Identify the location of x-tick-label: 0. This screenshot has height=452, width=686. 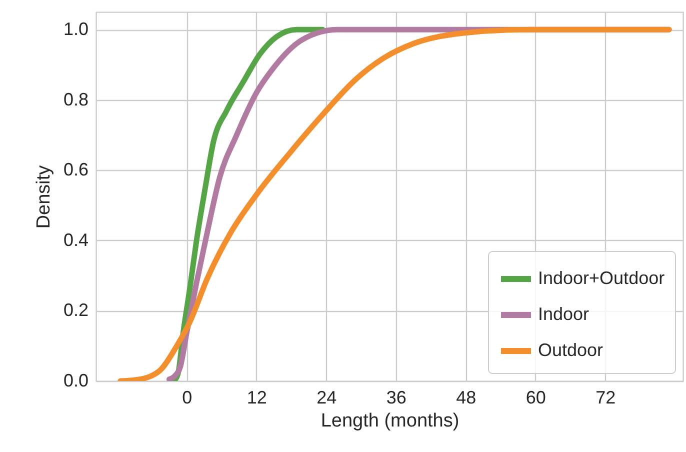
(187, 398).